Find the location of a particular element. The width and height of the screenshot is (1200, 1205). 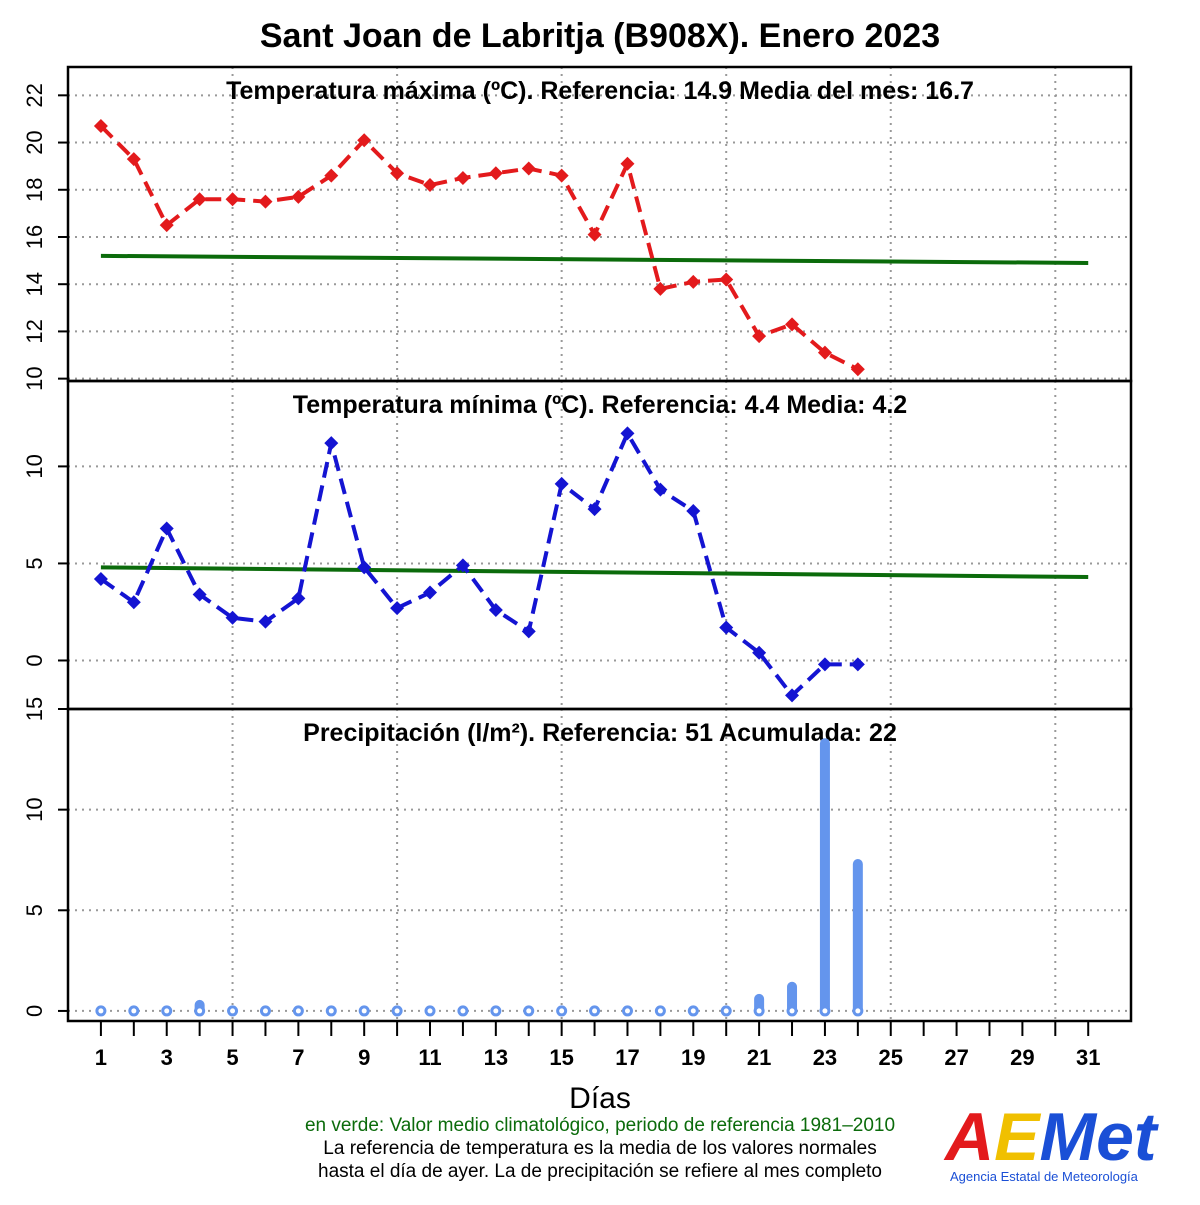

x-axis-label: Días is located at coordinates (600, 1098).